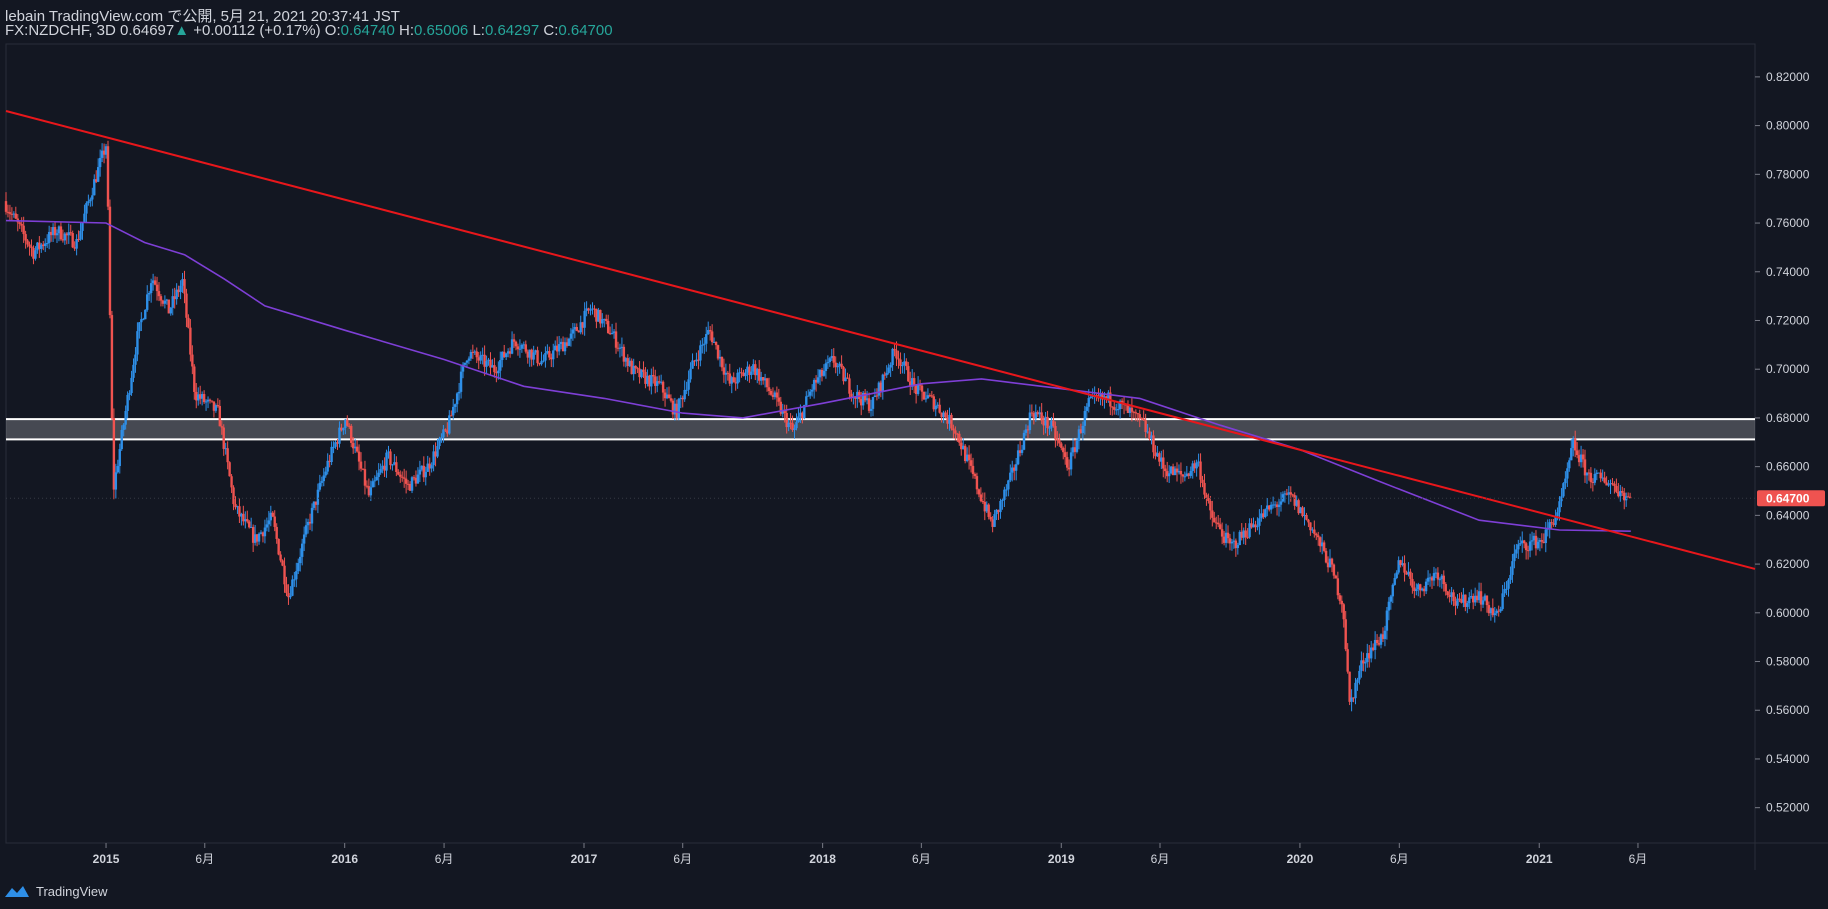 The height and width of the screenshot is (909, 1828). What do you see at coordinates (1160, 859) in the screenshot?
I see `time-tick-label: 6月` at bounding box center [1160, 859].